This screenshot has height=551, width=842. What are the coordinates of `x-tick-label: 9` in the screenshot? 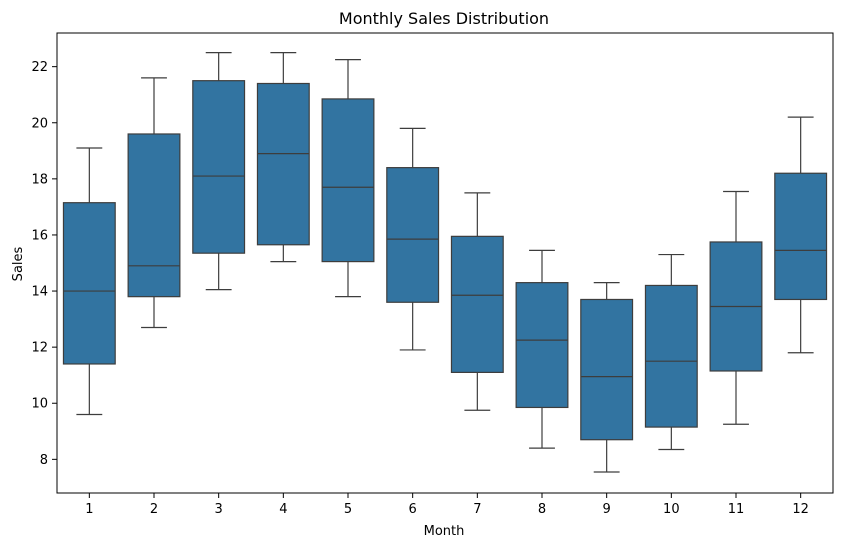 It's located at (607, 509).